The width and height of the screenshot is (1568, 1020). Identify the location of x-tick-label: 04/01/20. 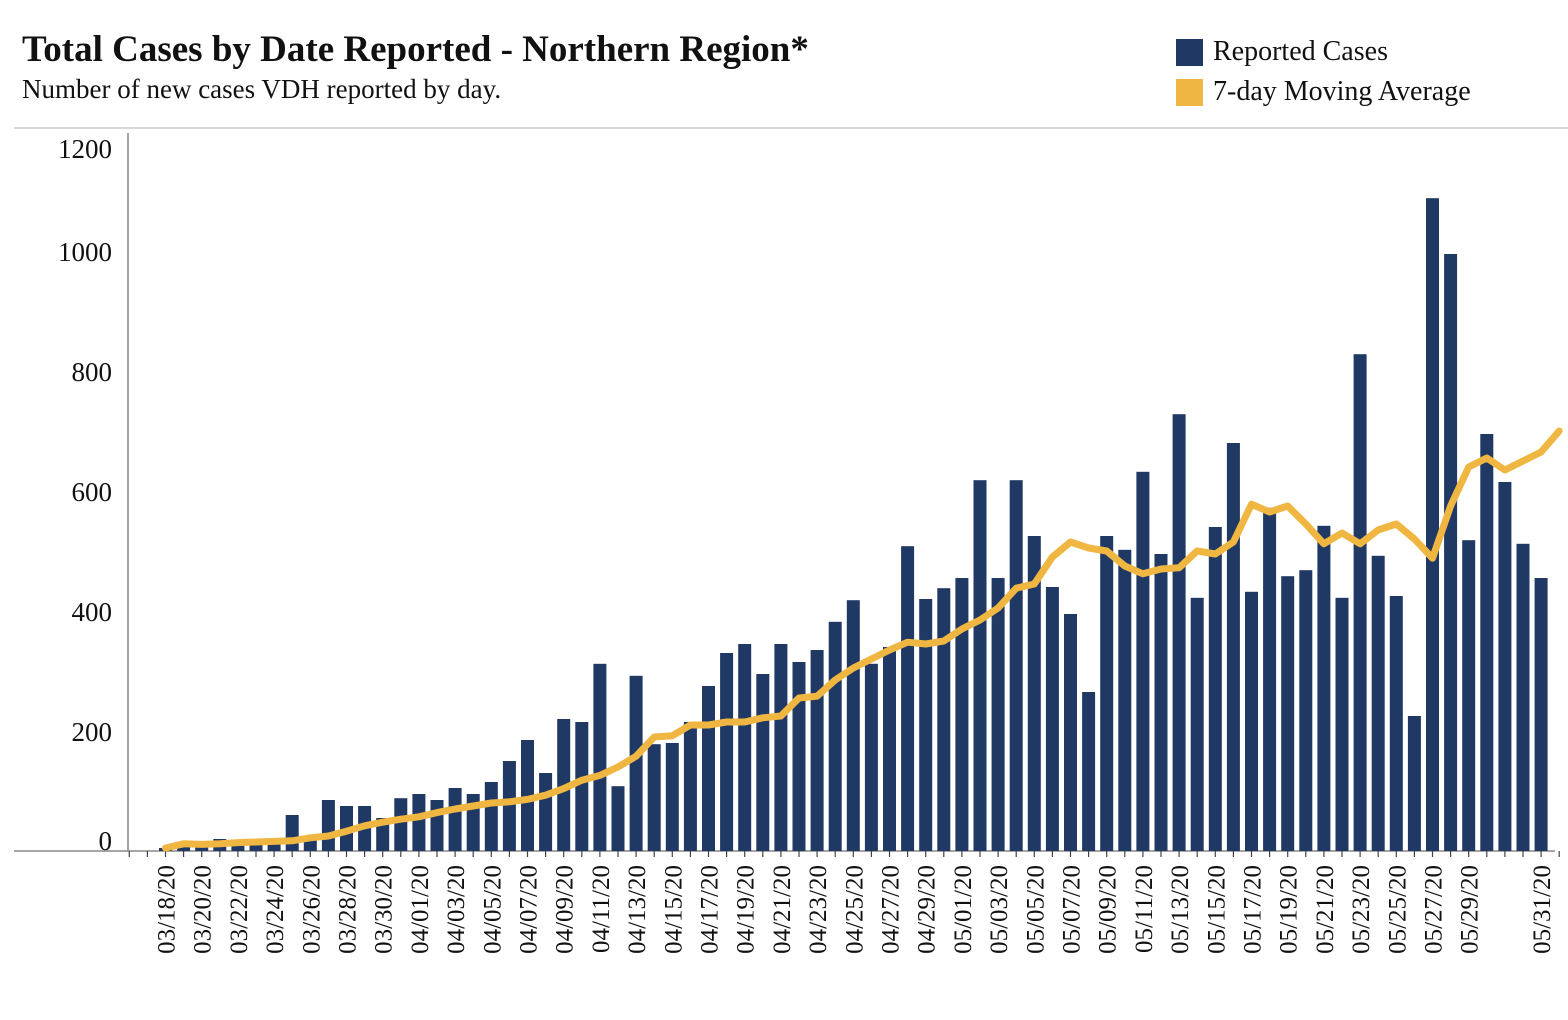
(420, 909).